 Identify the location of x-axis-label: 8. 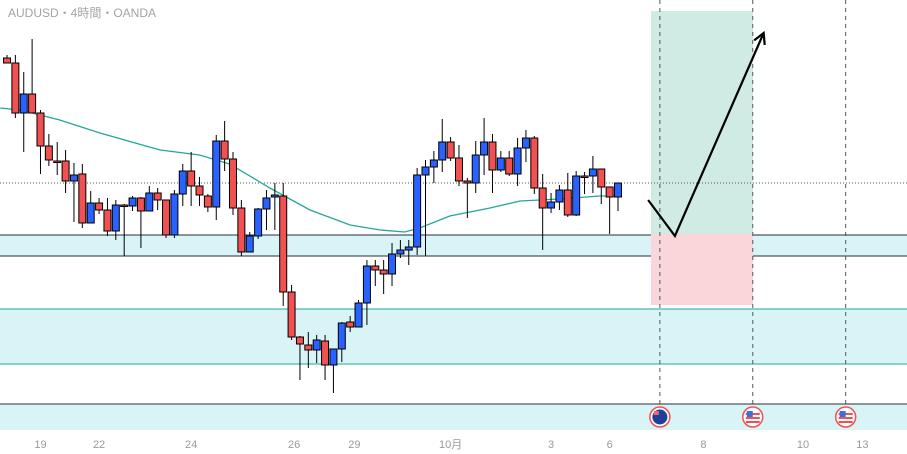
(703, 445).